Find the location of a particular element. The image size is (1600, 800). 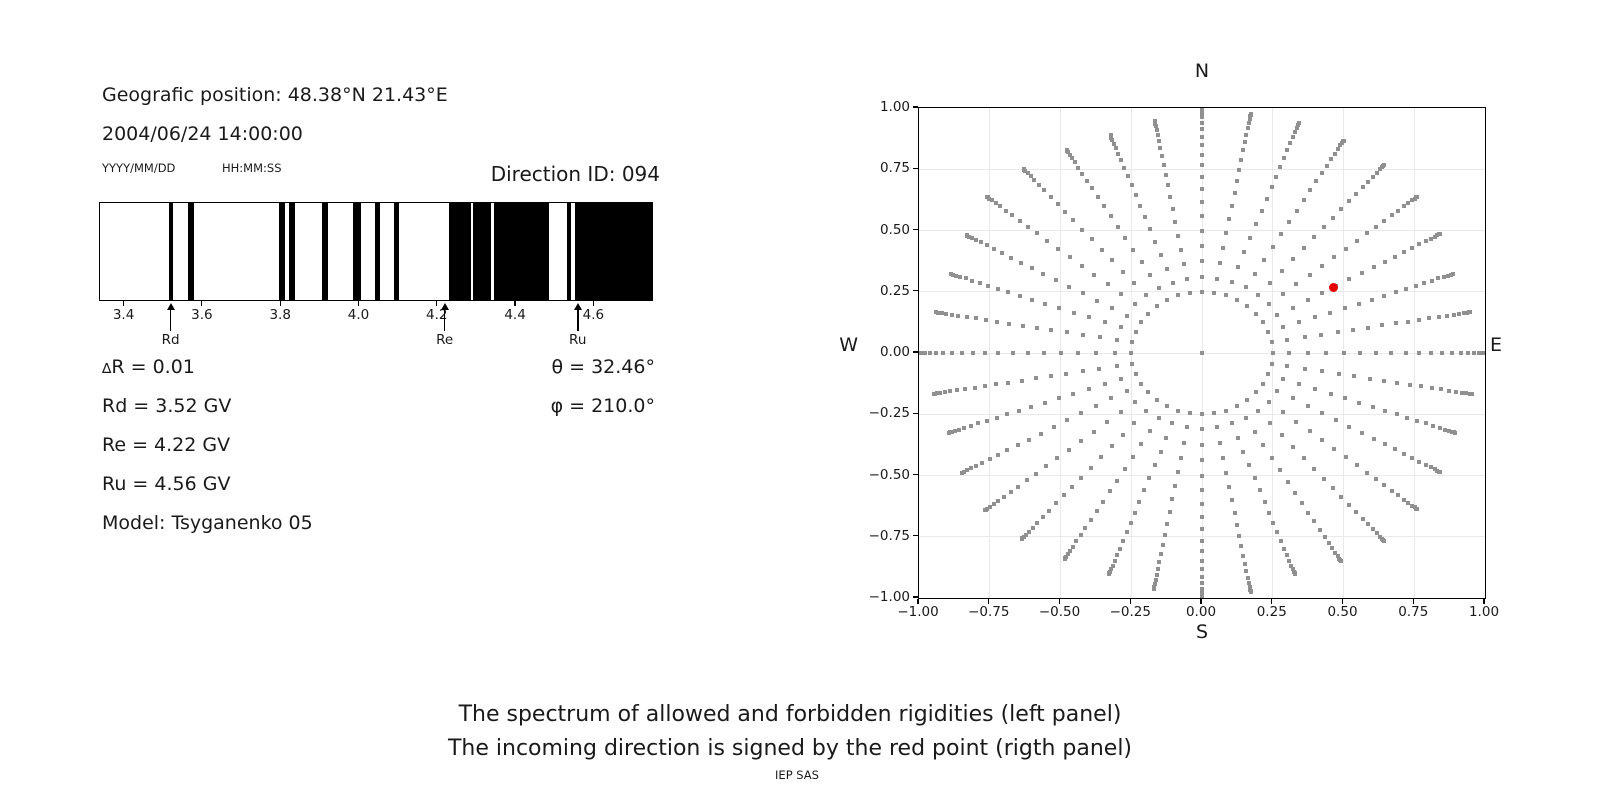

x-tick-label: 1.00 is located at coordinates (1484, 612).